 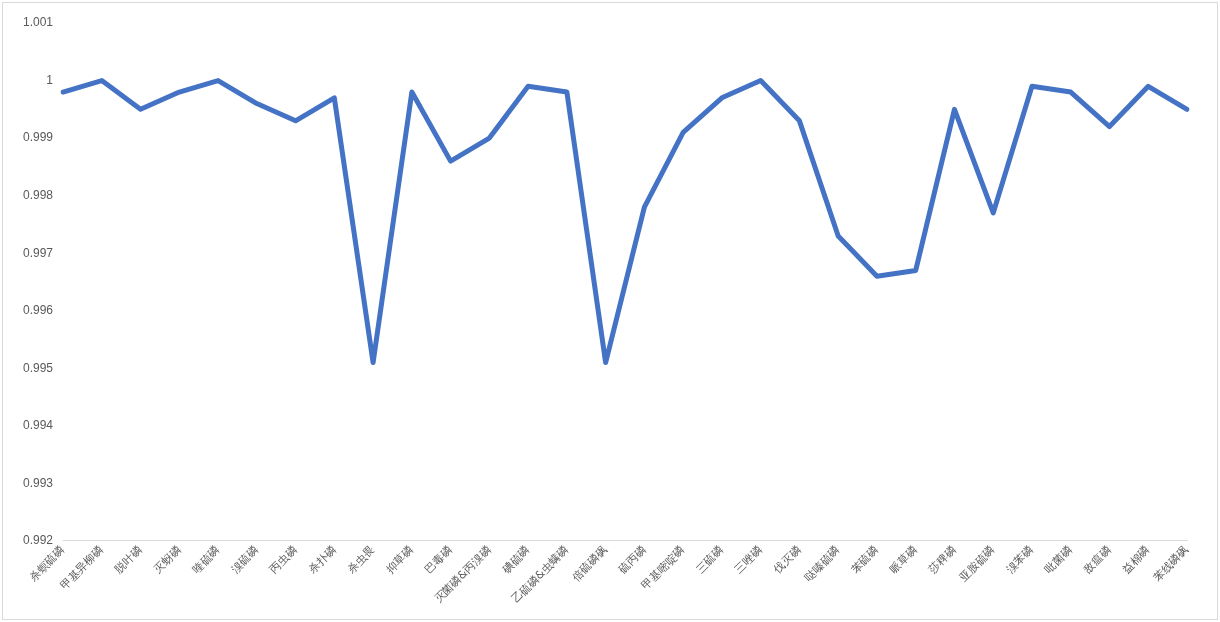 I want to click on x-tick-label: 喹硫磷, so click(x=206, y=560).